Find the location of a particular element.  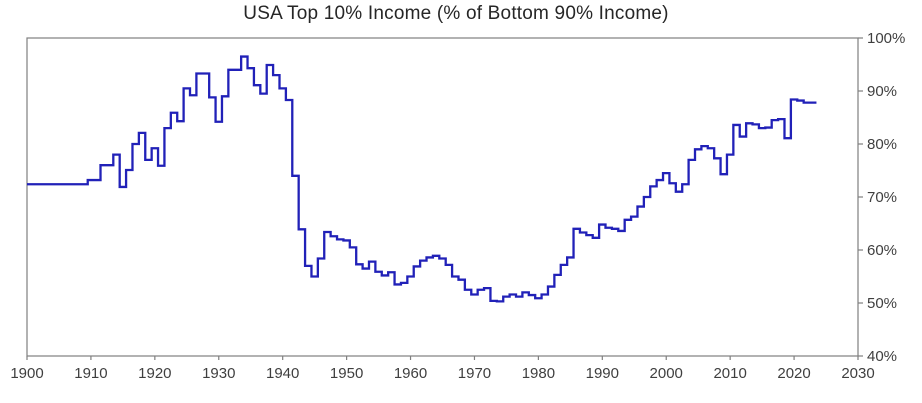

x-axis-tick-label: 1970 is located at coordinates (474, 373).